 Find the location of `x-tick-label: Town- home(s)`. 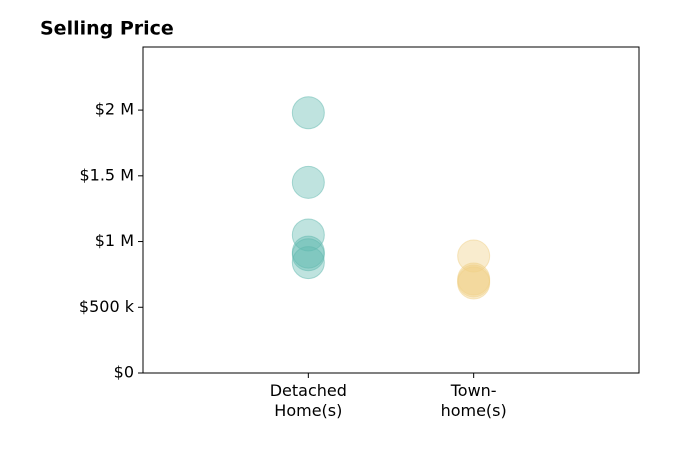

x-tick-label: Town- home(s) is located at coordinates (473, 400).